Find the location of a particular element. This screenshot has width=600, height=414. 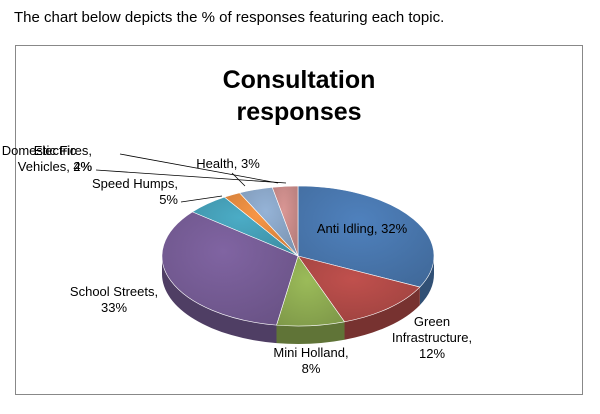

leader-line-health is located at coordinates (238, 179).